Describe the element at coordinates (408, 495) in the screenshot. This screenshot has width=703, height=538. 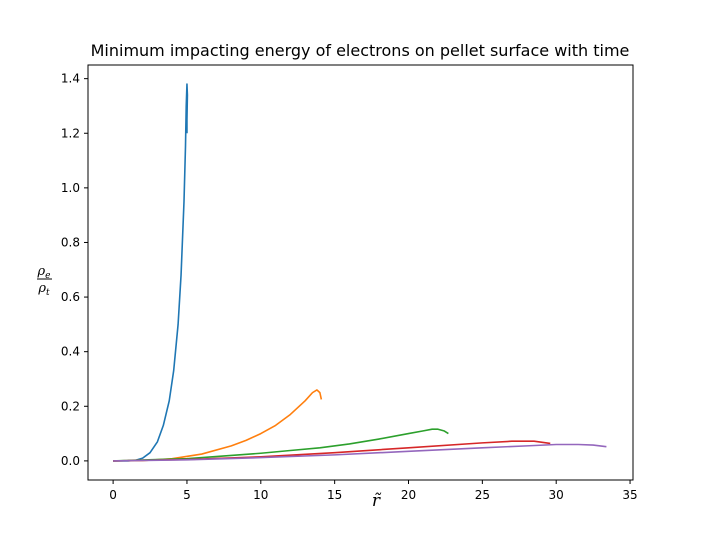
I see `x-tick-label: 20` at that location.